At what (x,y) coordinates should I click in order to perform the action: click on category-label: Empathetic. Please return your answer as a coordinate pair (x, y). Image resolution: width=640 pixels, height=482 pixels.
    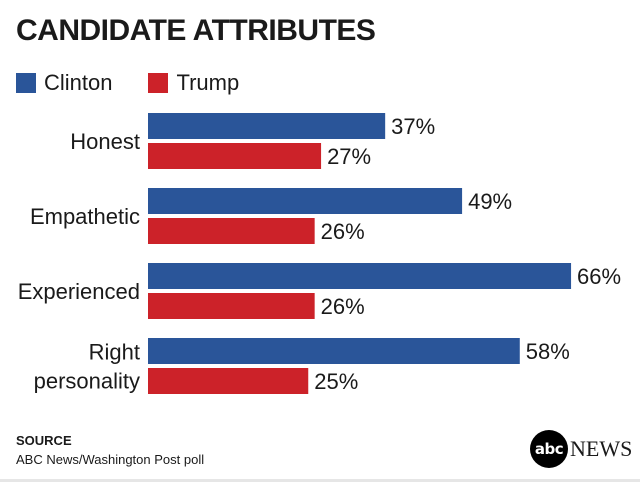
    Looking at the image, I should click on (85, 216).